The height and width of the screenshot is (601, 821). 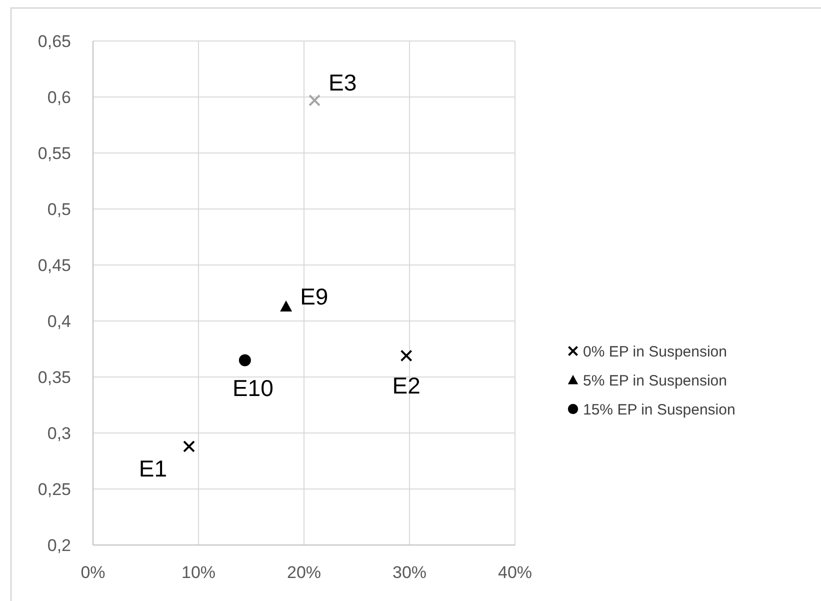 I want to click on x-tick-label: 10%, so click(x=198, y=572).